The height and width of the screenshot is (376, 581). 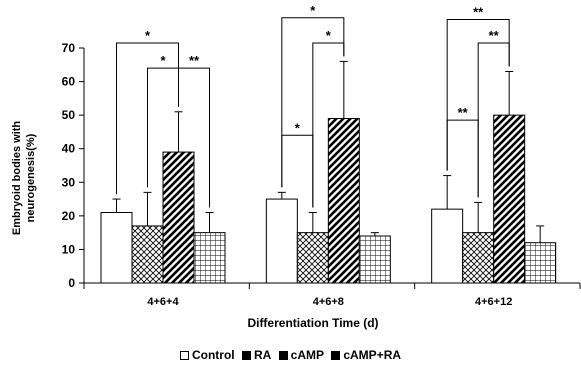 What do you see at coordinates (312, 323) in the screenshot?
I see `x-axis-label: Differentiation Time (d)` at bounding box center [312, 323].